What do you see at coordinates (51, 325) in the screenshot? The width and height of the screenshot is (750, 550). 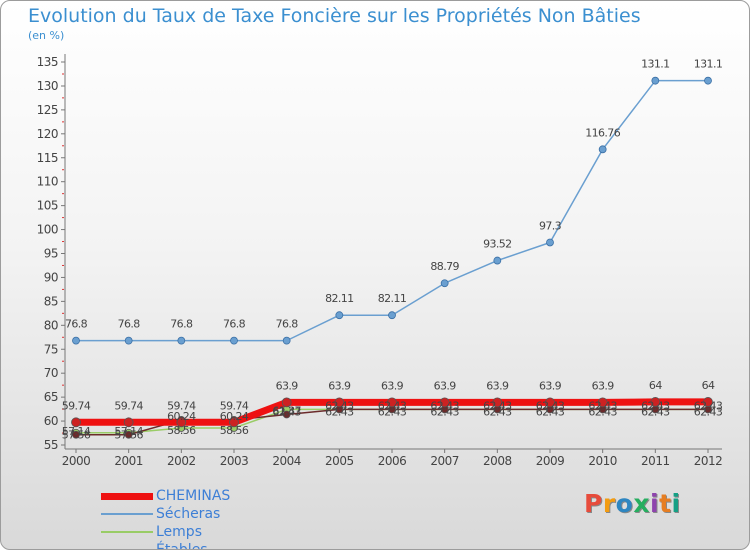 I see `y-tick-label: 80` at bounding box center [51, 325].